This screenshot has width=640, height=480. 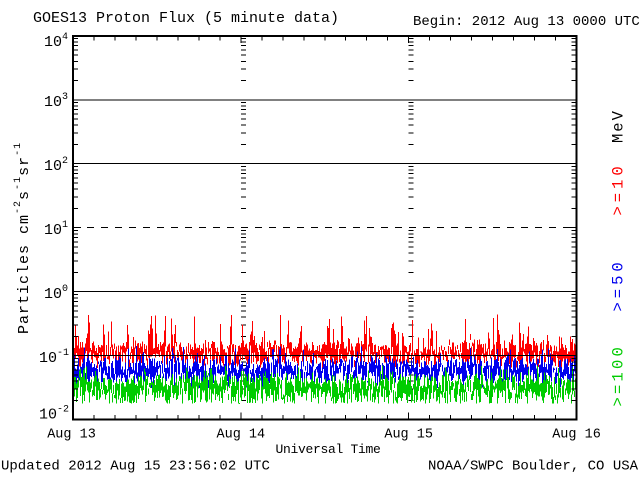 What do you see at coordinates (327, 449) in the screenshot?
I see `svg-text: Universal Time` at bounding box center [327, 449].